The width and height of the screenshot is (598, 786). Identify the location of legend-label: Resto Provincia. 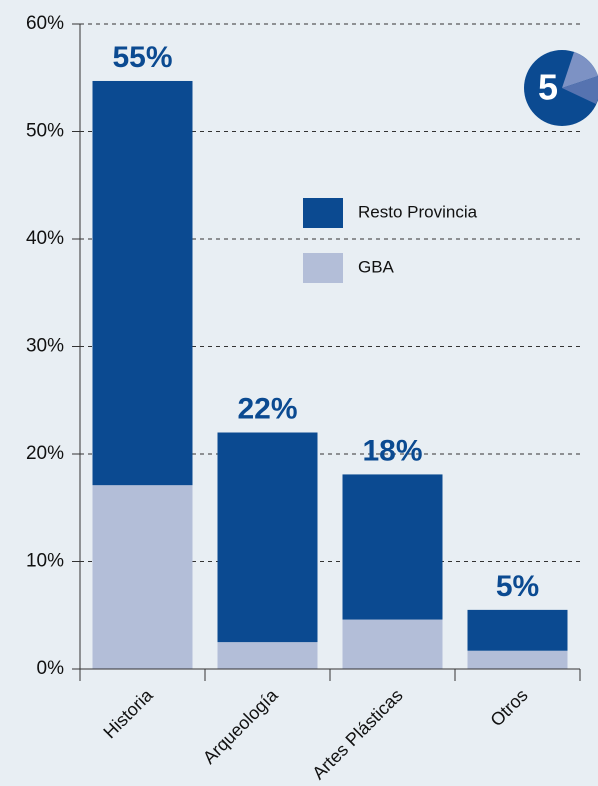
(418, 211).